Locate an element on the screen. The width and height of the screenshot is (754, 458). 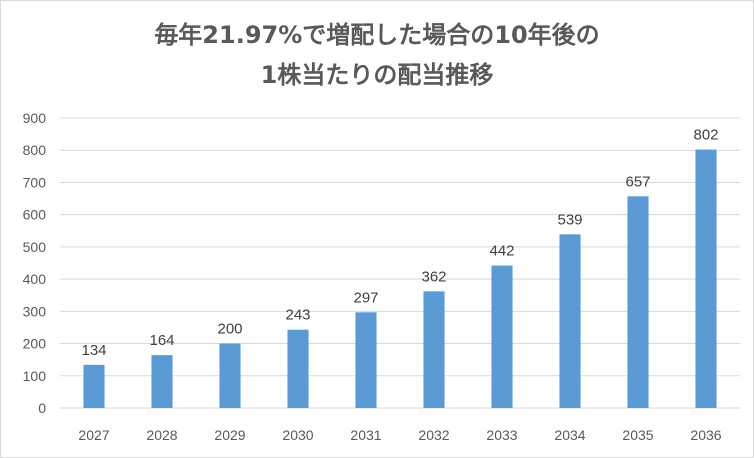
data-label: 243 is located at coordinates (297, 315).